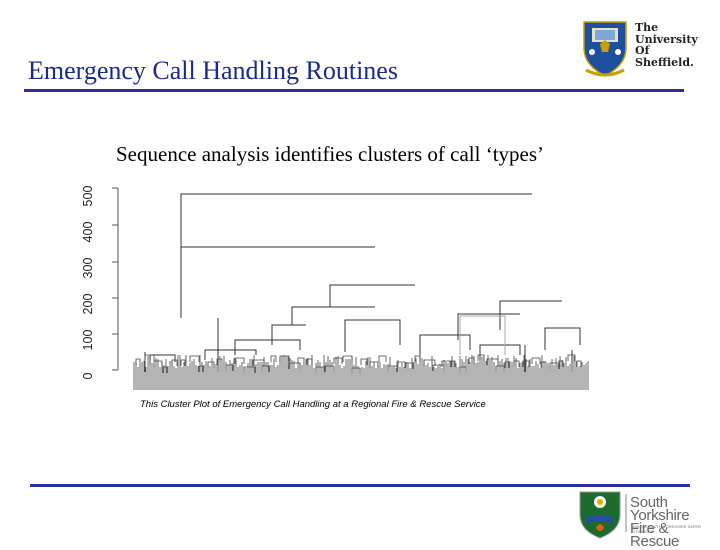 The height and width of the screenshot is (550, 720). Describe the element at coordinates (666, 39) in the screenshot. I see `university-name-line: University` at that location.